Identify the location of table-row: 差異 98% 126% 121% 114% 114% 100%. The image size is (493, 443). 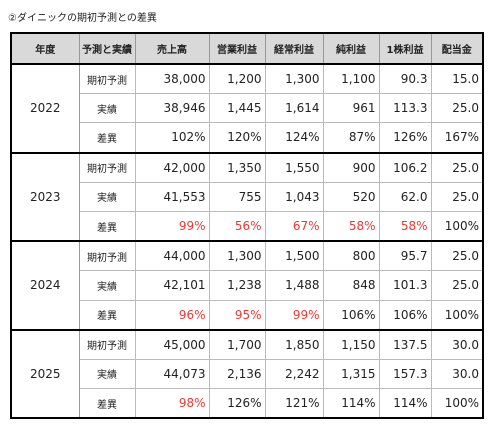
(247, 404).